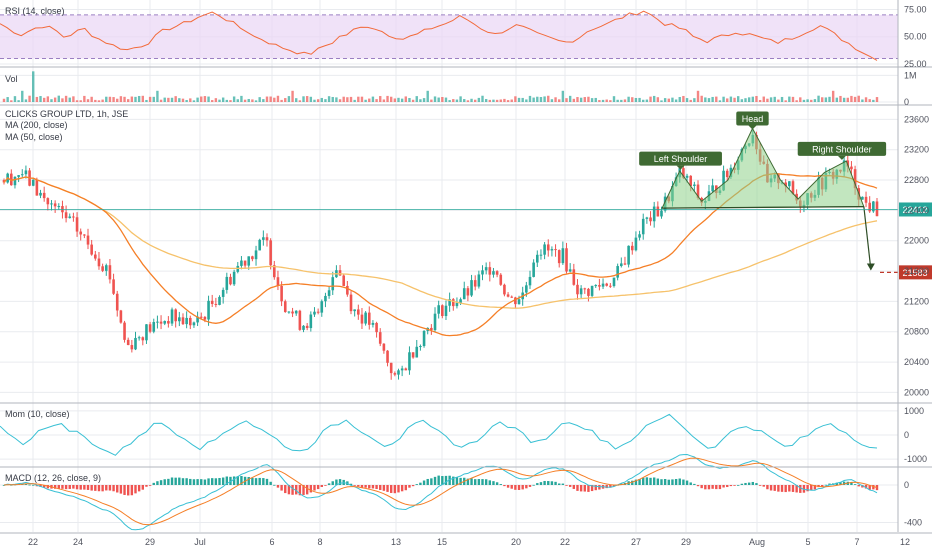 The height and width of the screenshot is (550, 932). I want to click on y-axis-label: 20400, so click(916, 362).